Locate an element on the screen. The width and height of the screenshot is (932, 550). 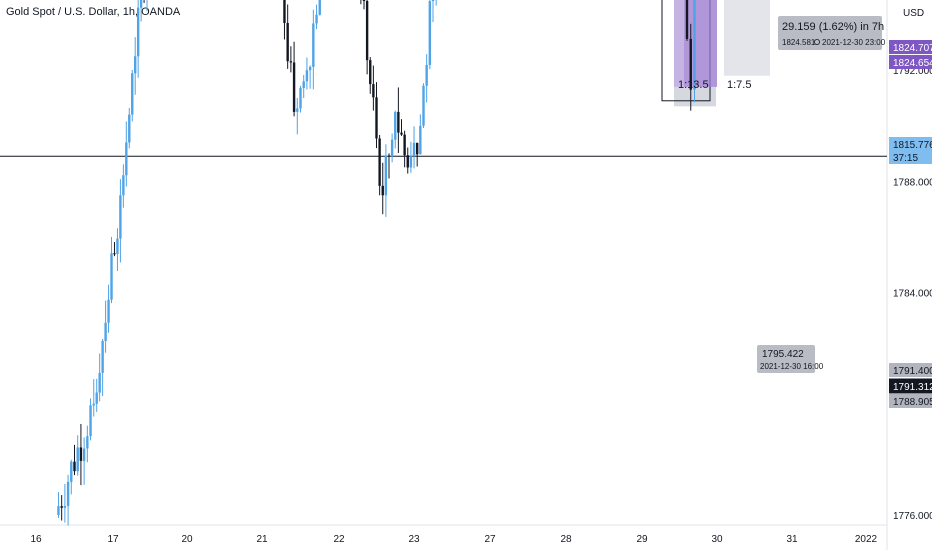
x-tick-label: 22 is located at coordinates (339, 539).